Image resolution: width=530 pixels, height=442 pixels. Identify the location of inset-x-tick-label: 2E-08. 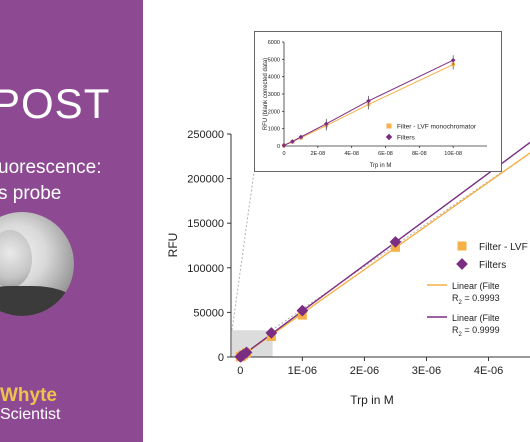
(317, 154).